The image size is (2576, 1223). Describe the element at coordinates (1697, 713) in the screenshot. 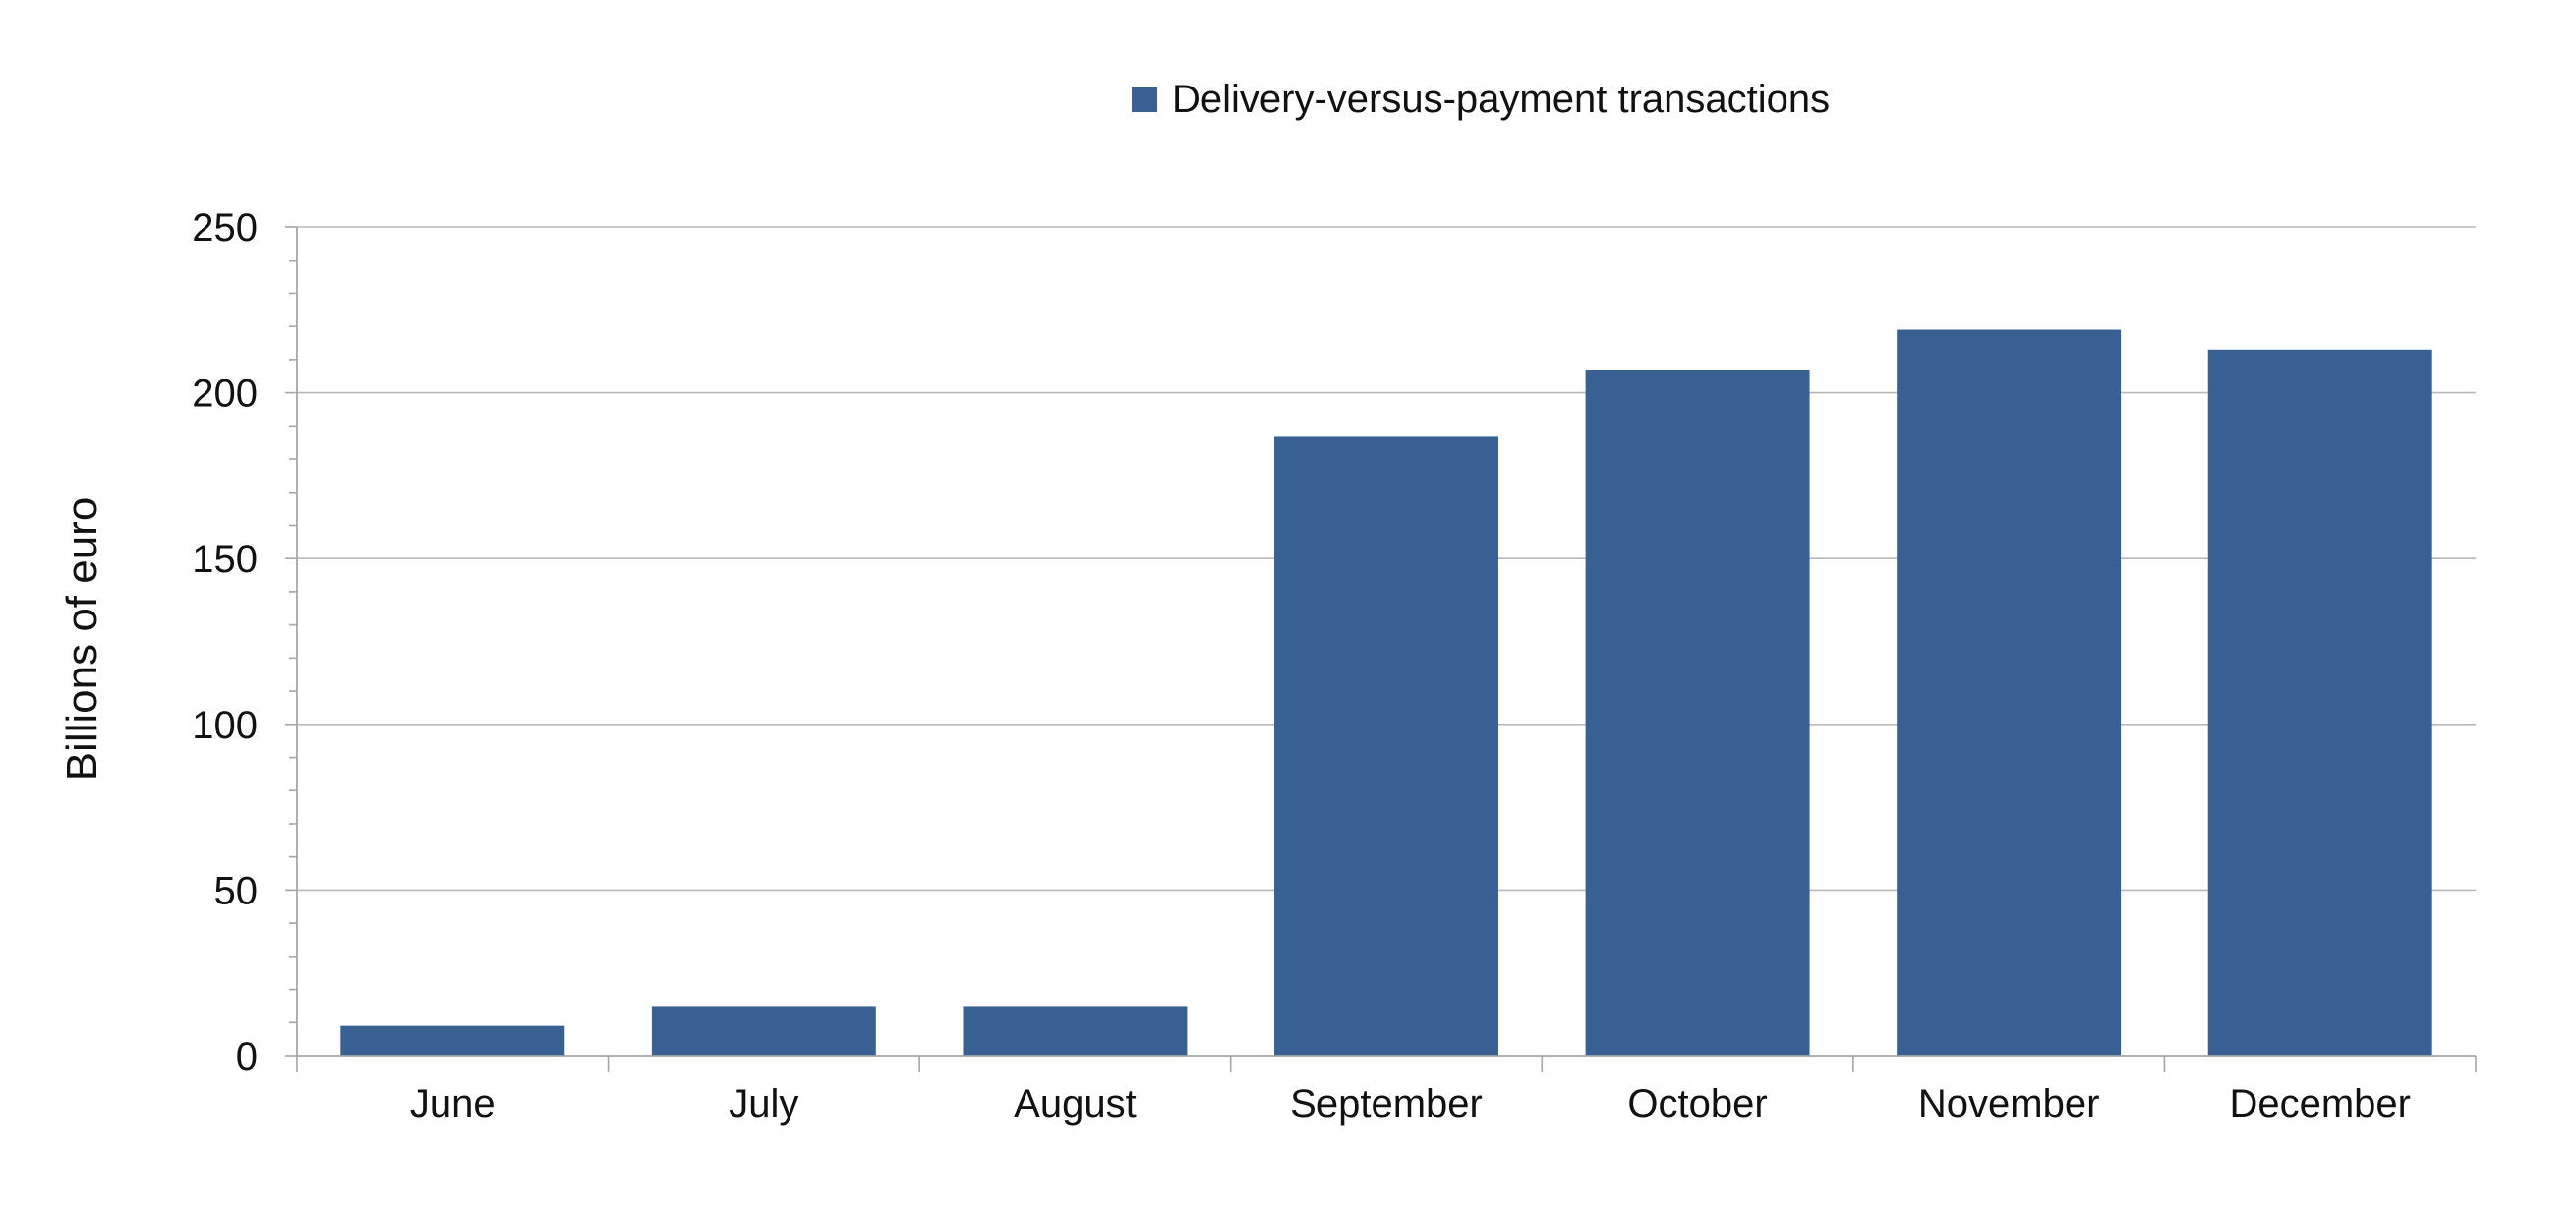

I see `bar-october` at that location.